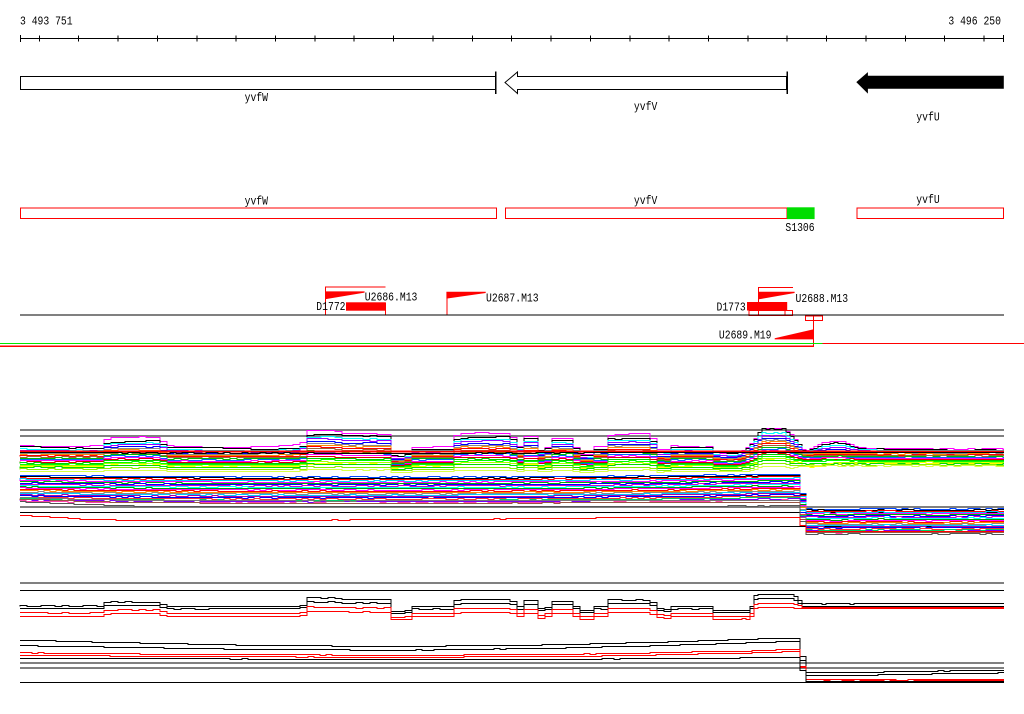 Image resolution: width=1024 pixels, height=714 pixels. What do you see at coordinates (46, 22) in the screenshot?
I see `svg-text: 3 493 751` at bounding box center [46, 22].